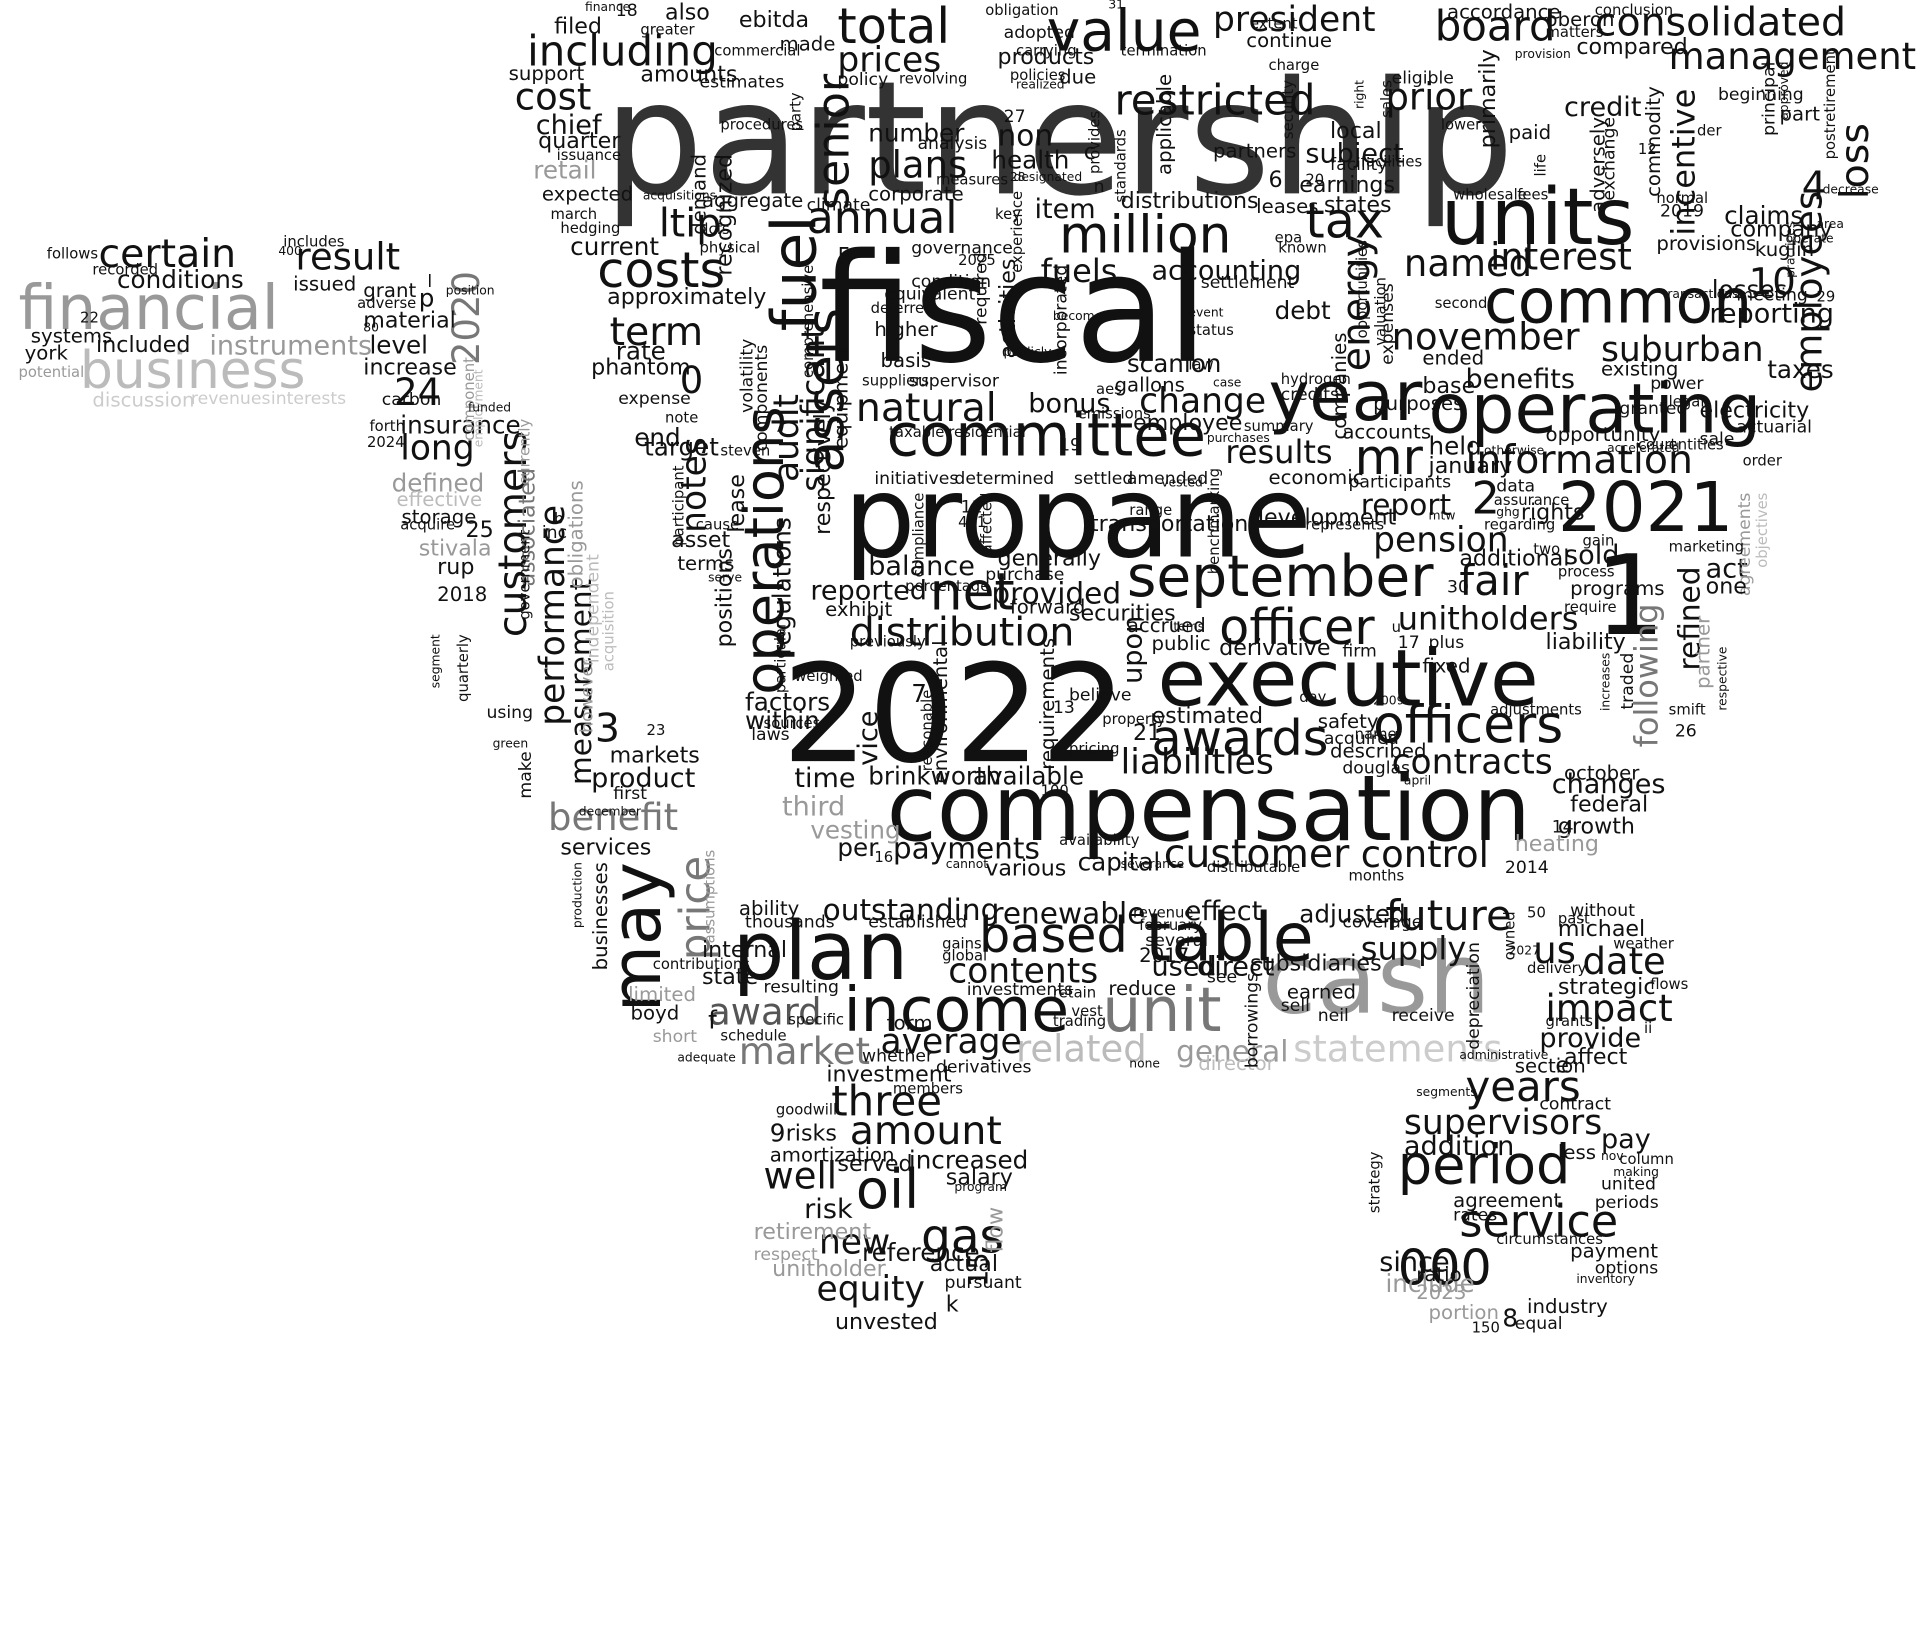  I want to click on word-stivala: stivala, so click(455, 548).